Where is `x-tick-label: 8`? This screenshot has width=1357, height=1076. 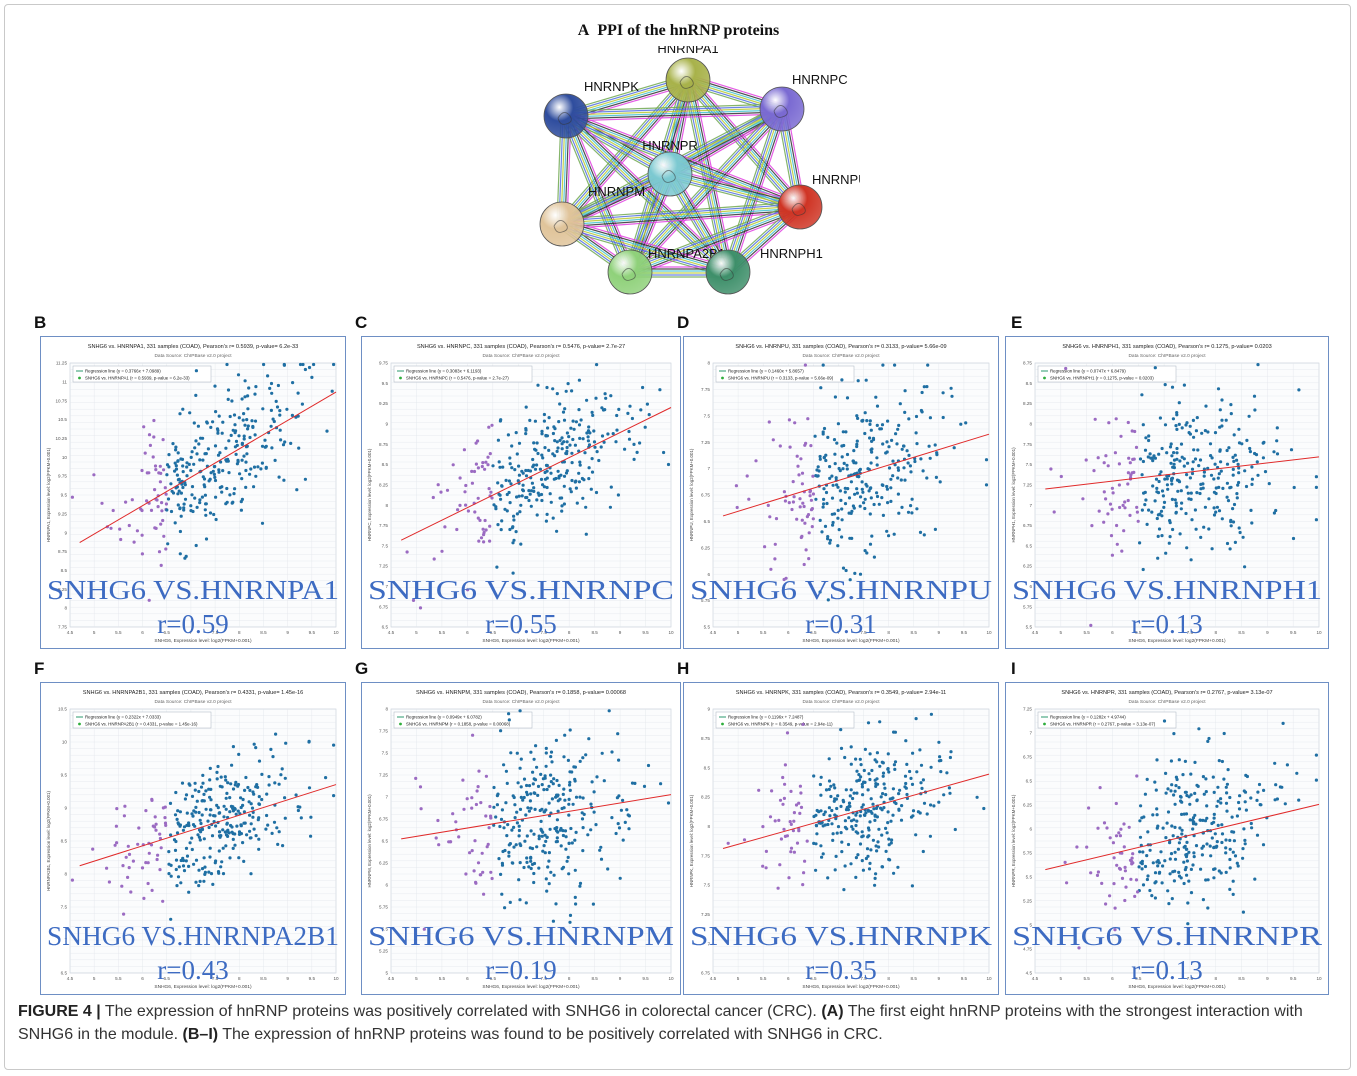
x-tick-label: 8 is located at coordinates (888, 632).